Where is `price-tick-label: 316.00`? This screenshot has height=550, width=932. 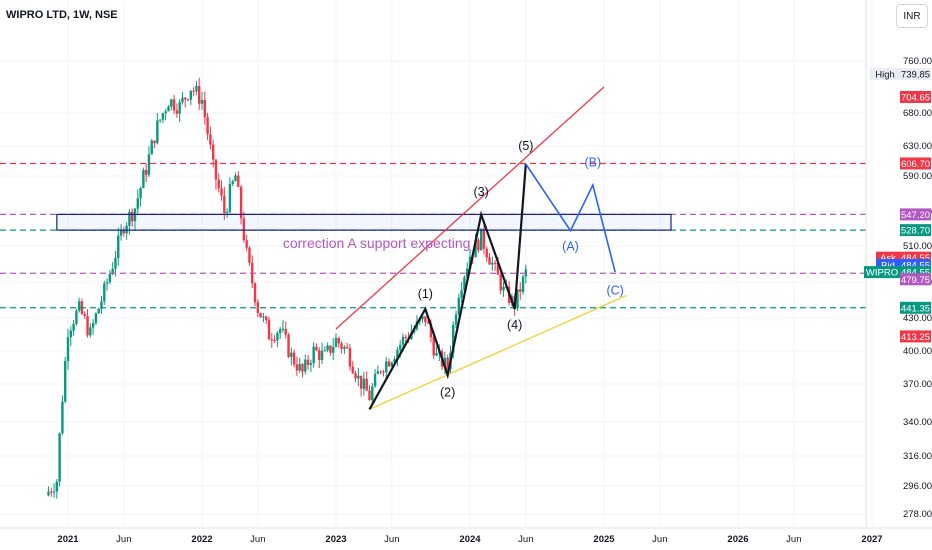 price-tick-label: 316.00 is located at coordinates (917, 456).